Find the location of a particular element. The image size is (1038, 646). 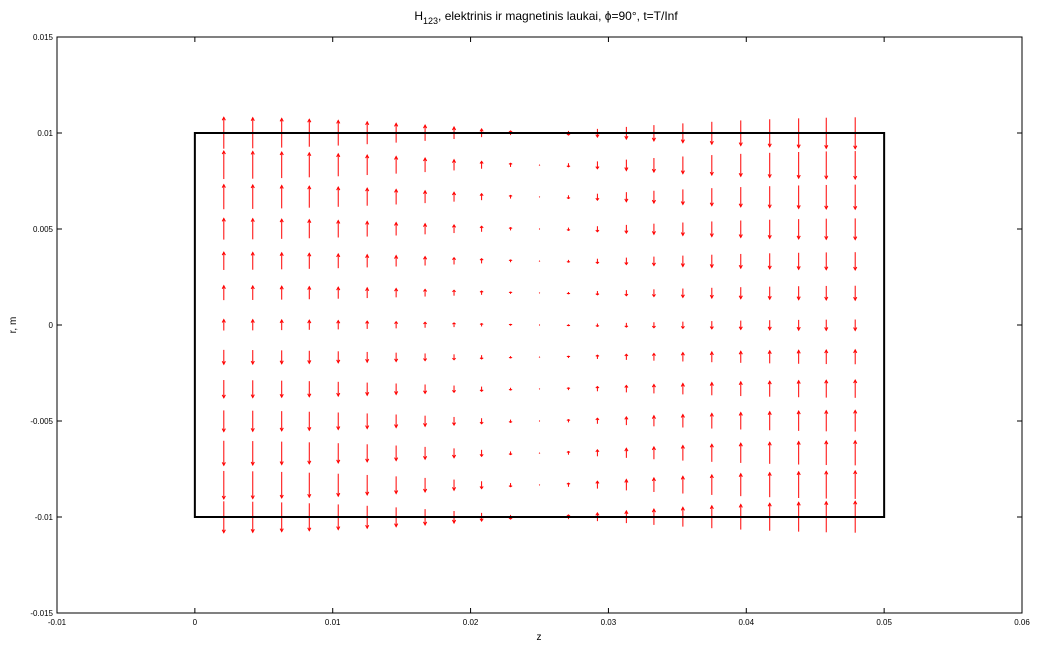

y-tick-label: 0.005 is located at coordinates (43, 229).